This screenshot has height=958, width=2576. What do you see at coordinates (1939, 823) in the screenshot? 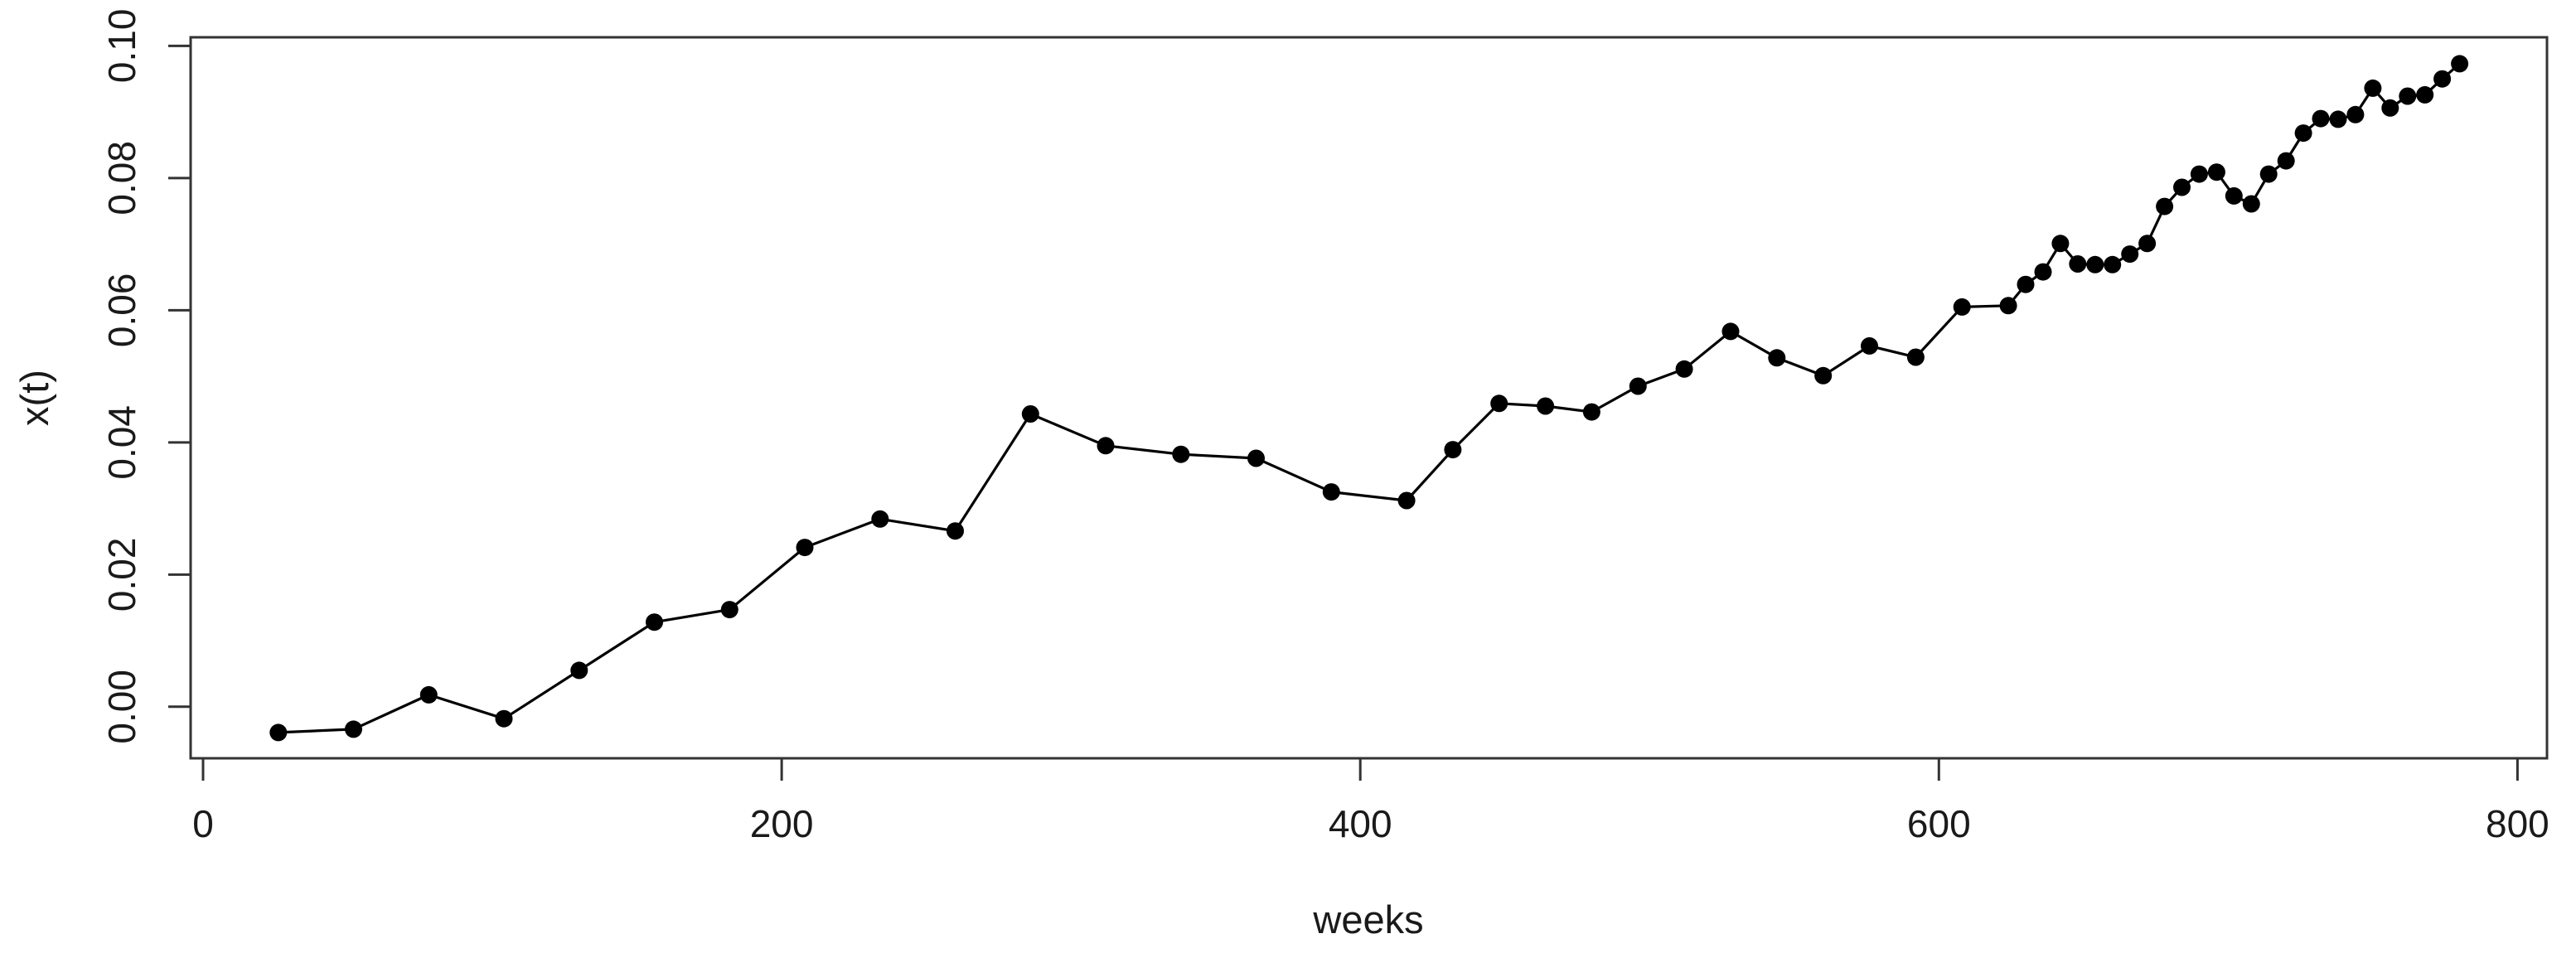
I see `x-tick-label: 600` at bounding box center [1939, 823].